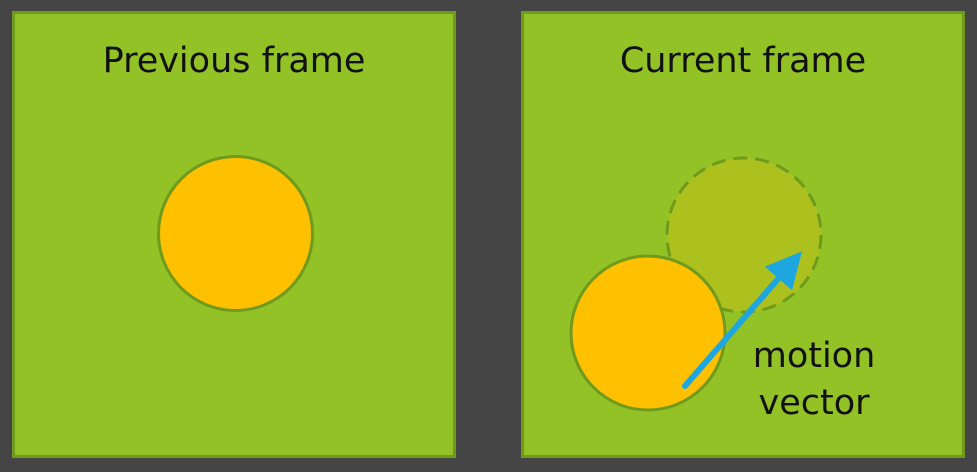 This screenshot has width=977, height=472. Describe the element at coordinates (648, 333) in the screenshot. I see `ball-current-position` at that location.